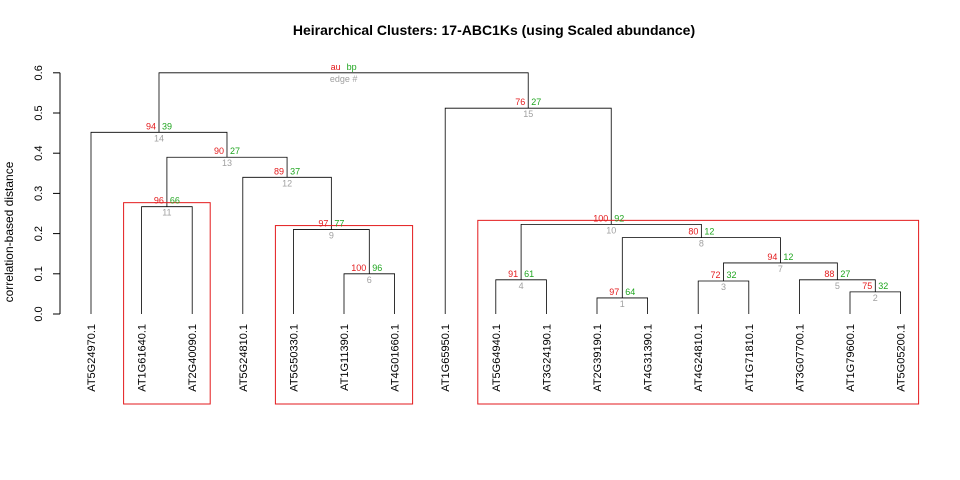 The height and width of the screenshot is (480, 960). What do you see at coordinates (39, 112) in the screenshot?
I see `y-tick-label: 0.5` at bounding box center [39, 112].